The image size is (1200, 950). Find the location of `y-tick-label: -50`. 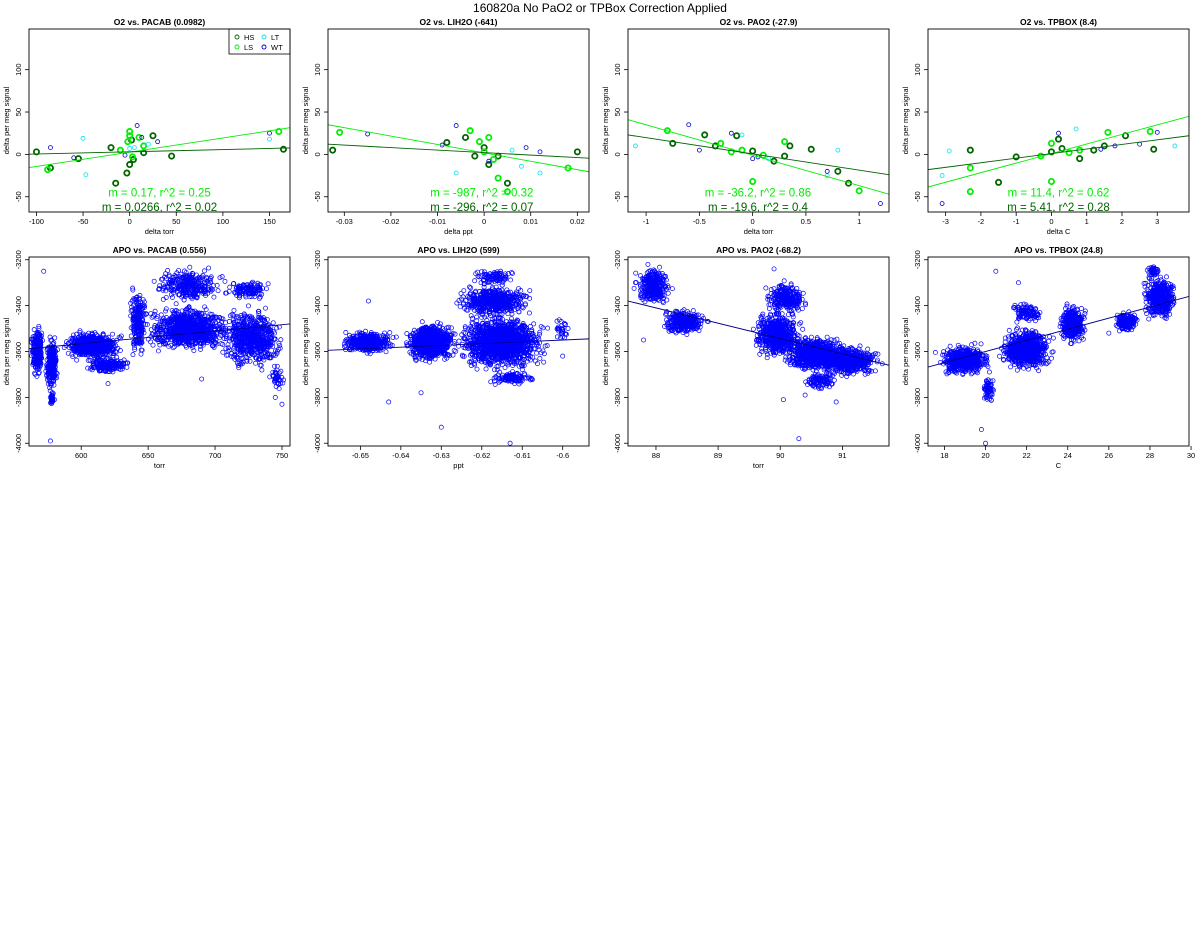

y-tick-label: -50 is located at coordinates (18, 196).